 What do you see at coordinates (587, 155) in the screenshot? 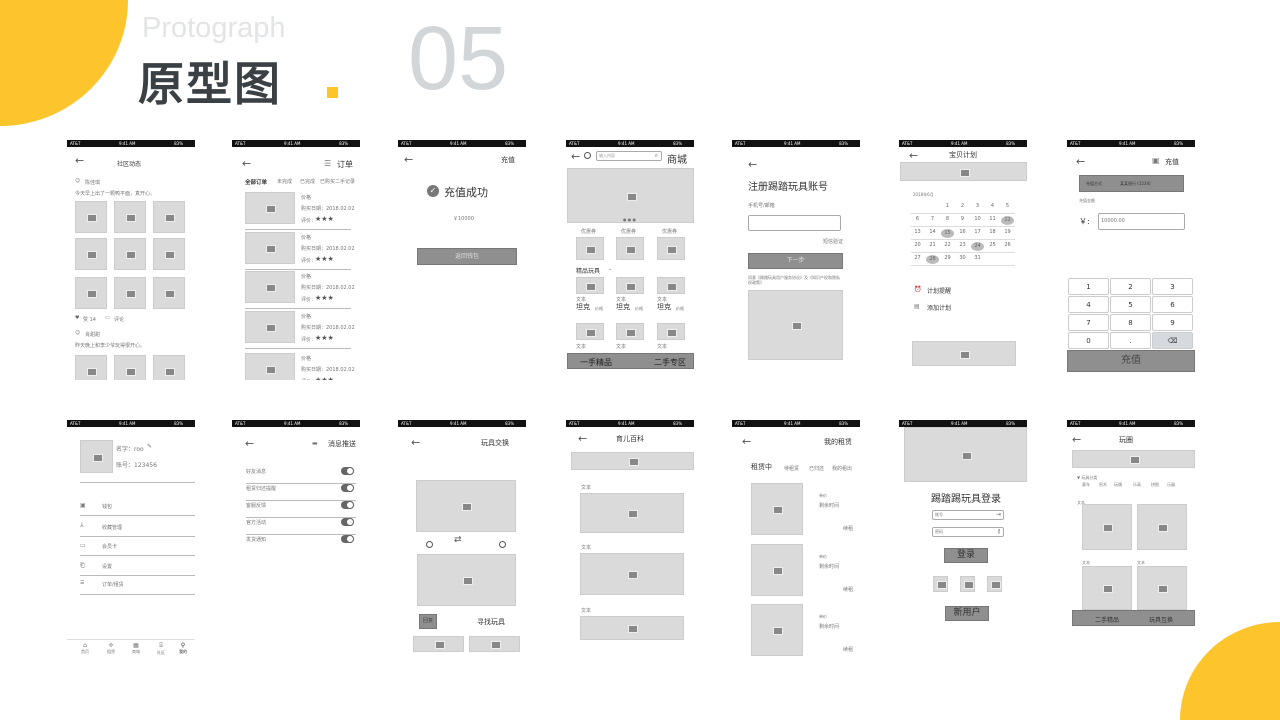
I see `refresh-icon` at bounding box center [587, 155].